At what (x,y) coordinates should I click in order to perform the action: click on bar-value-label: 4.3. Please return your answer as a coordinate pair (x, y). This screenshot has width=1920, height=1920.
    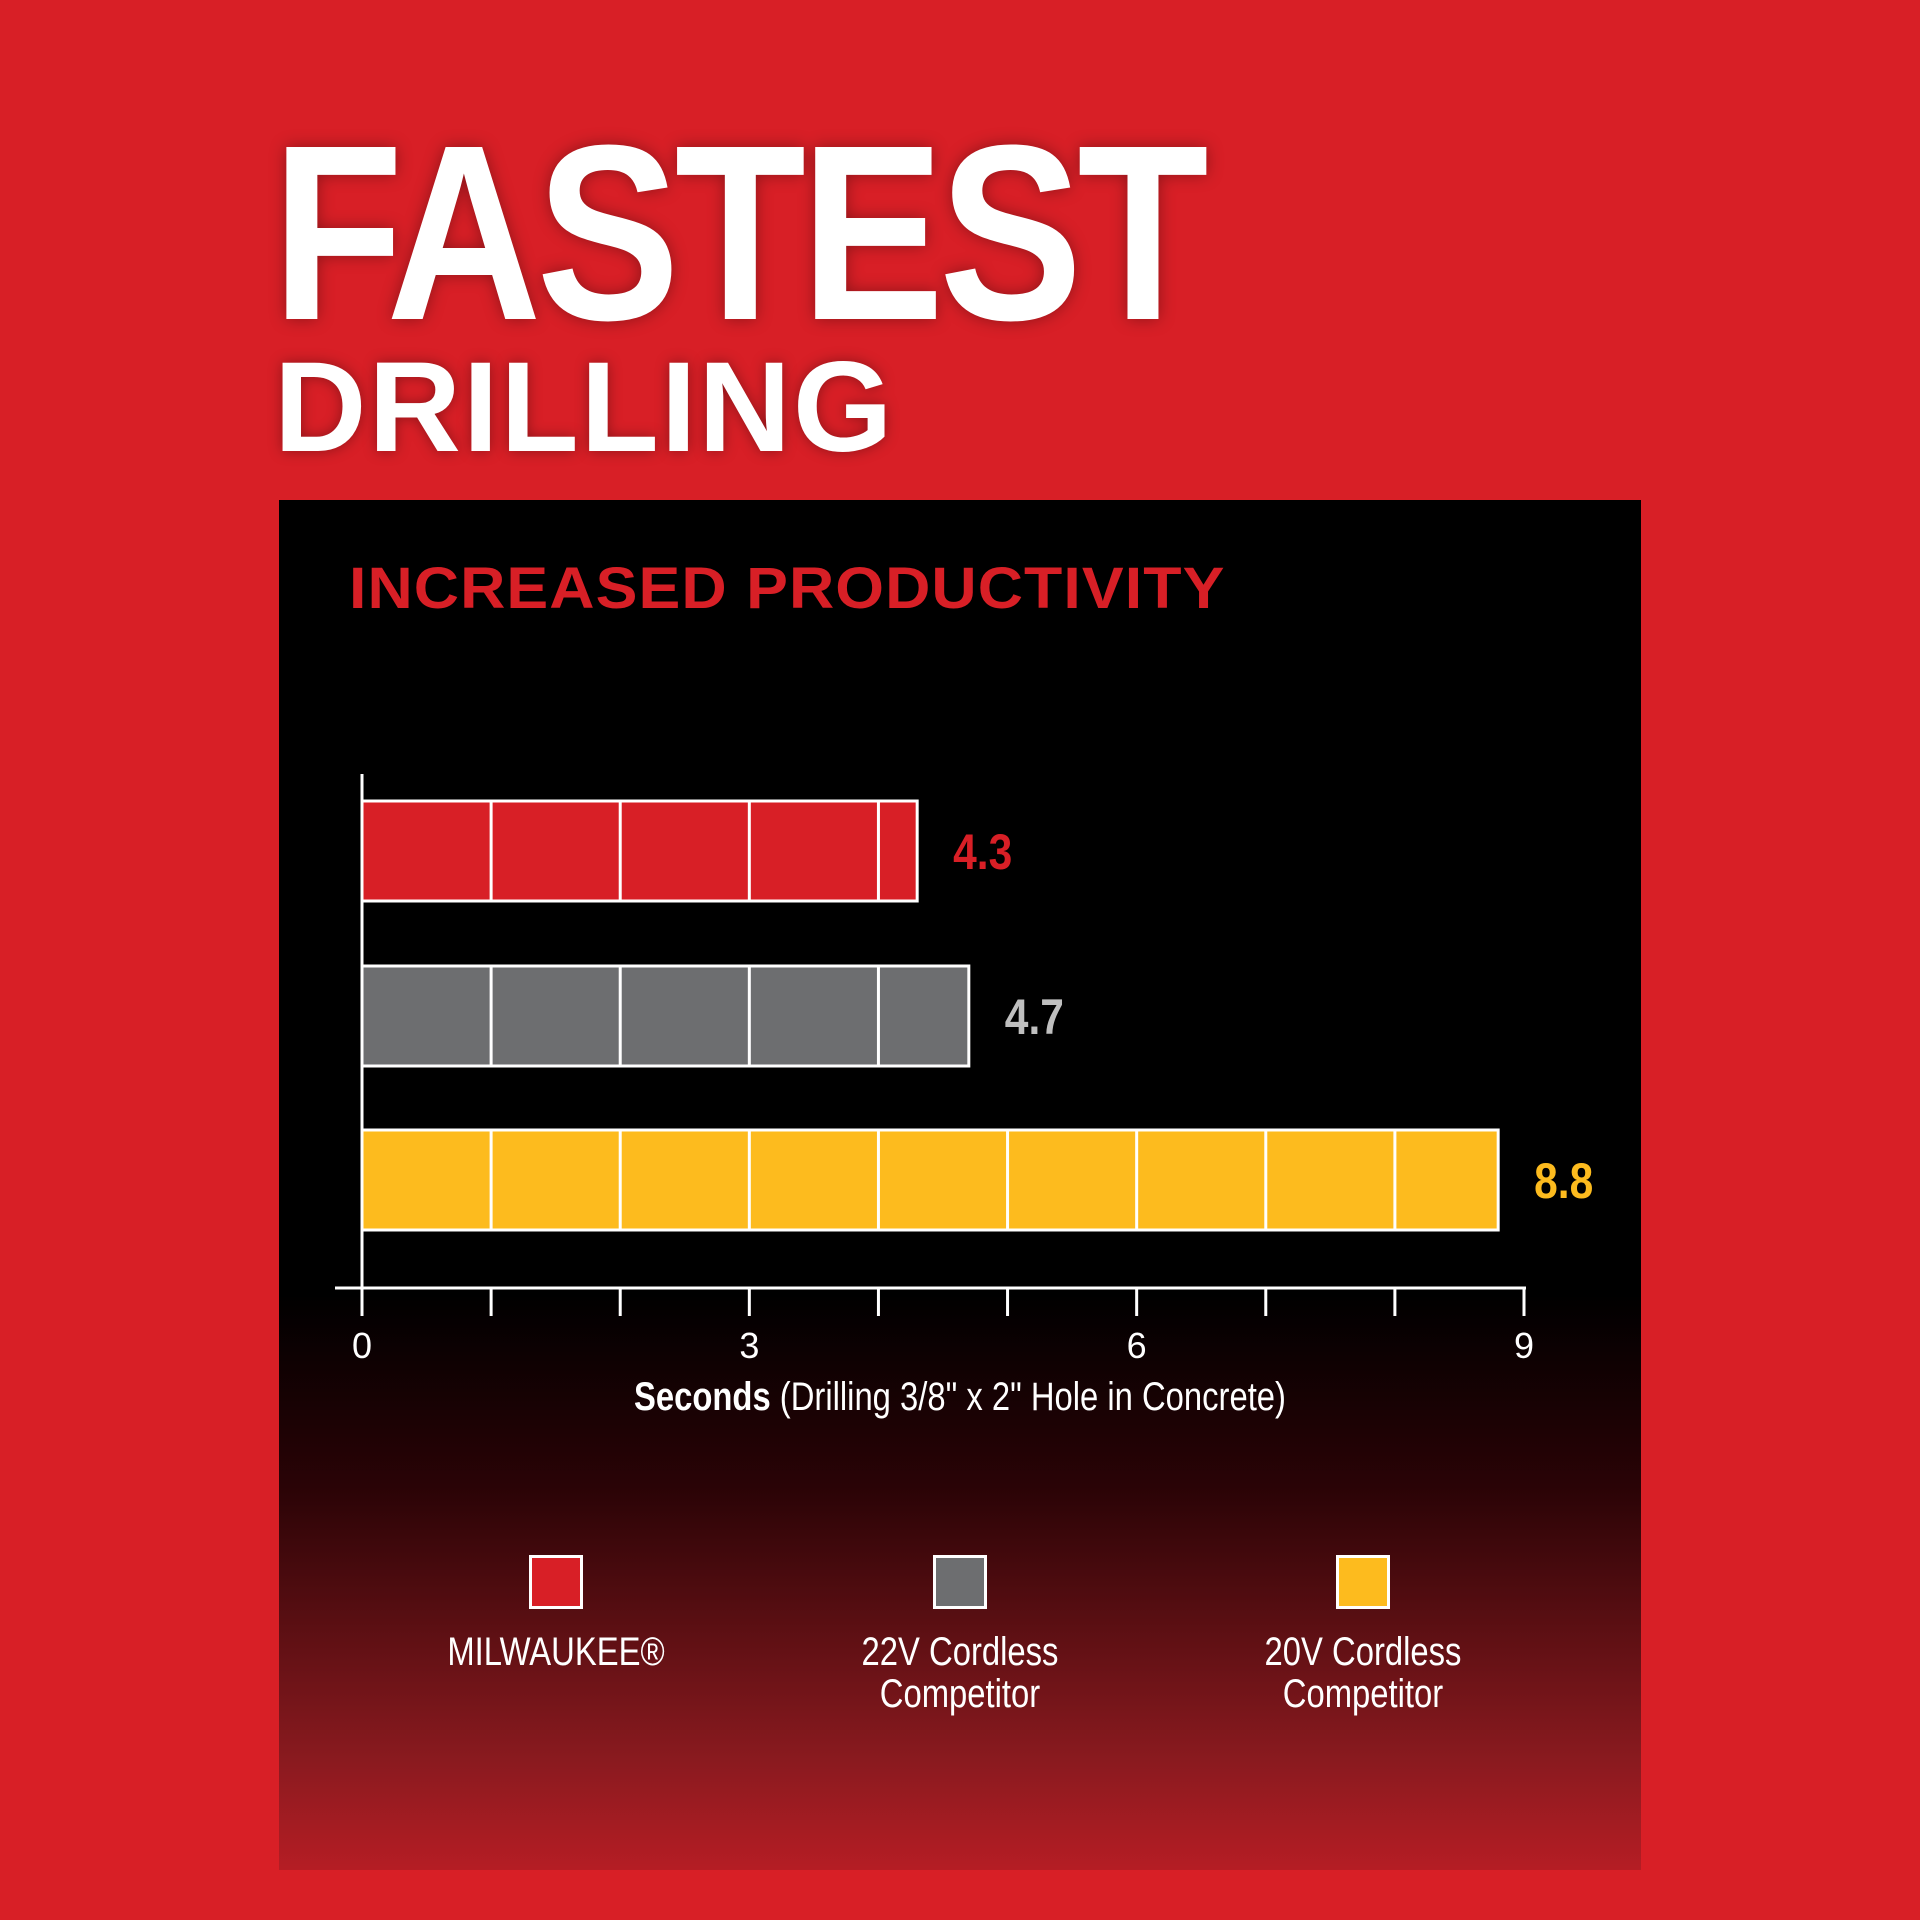
    Looking at the image, I should click on (982, 852).